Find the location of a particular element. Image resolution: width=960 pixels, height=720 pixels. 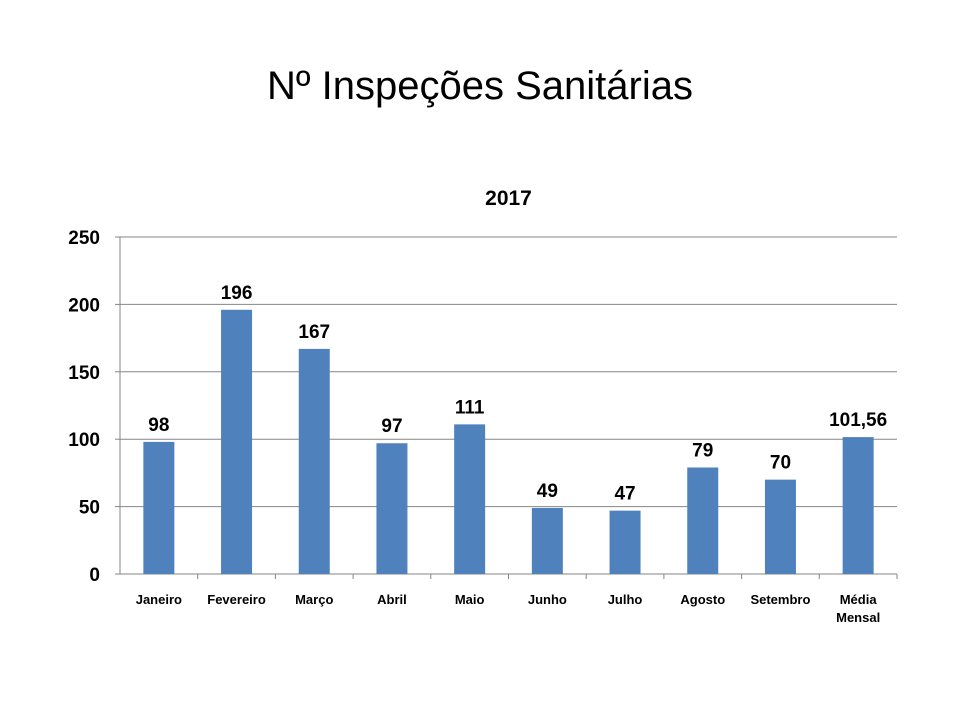

data-label: 111 is located at coordinates (470, 407).